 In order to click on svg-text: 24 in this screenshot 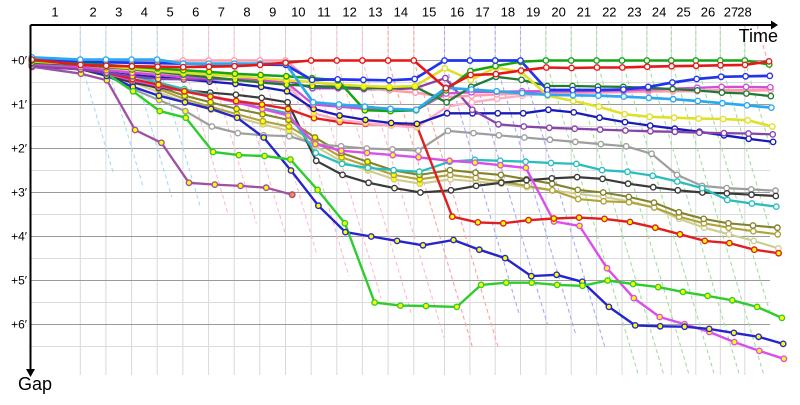, I will do `click(659, 12)`.